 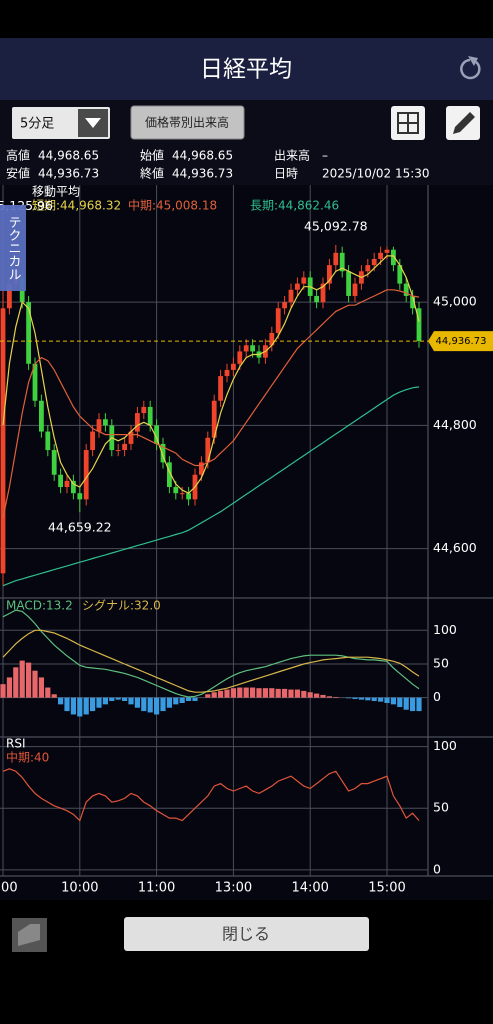 I want to click on close-button: 閉じる, so click(x=246, y=934).